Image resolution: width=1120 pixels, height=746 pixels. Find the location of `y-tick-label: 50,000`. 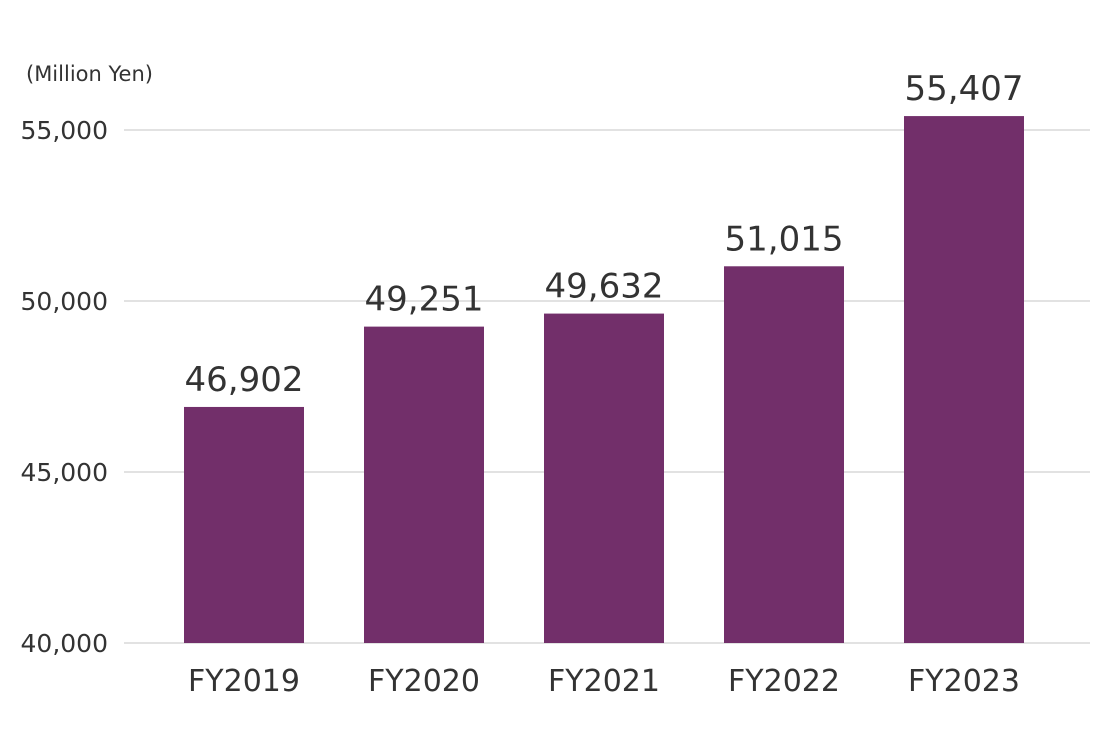

y-tick-label: 50,000 is located at coordinates (64, 301).